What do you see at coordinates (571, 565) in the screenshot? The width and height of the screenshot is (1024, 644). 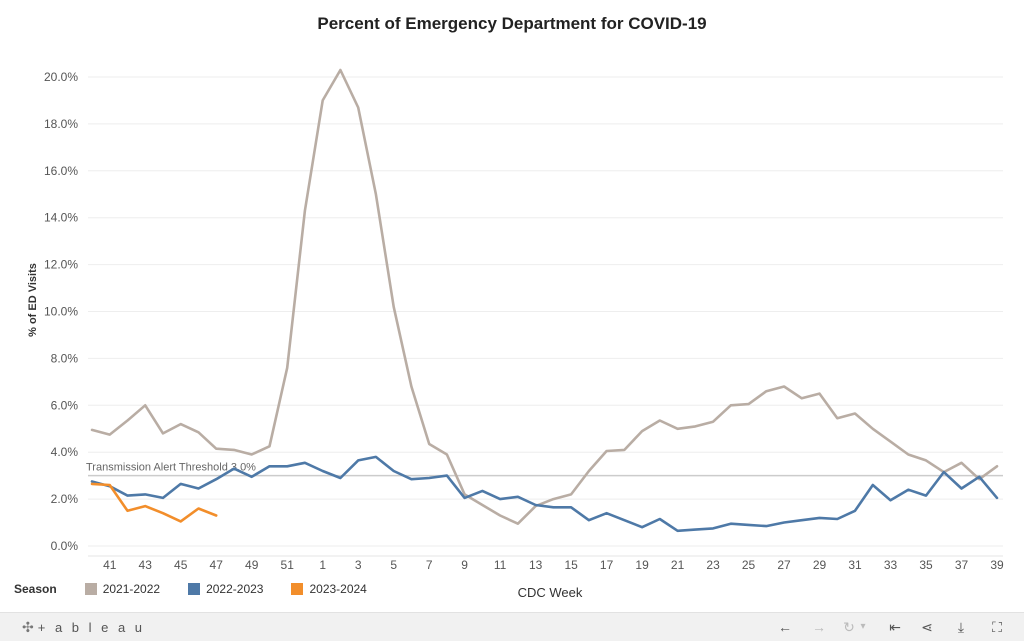 I see `x-tick-label: 15` at bounding box center [571, 565].